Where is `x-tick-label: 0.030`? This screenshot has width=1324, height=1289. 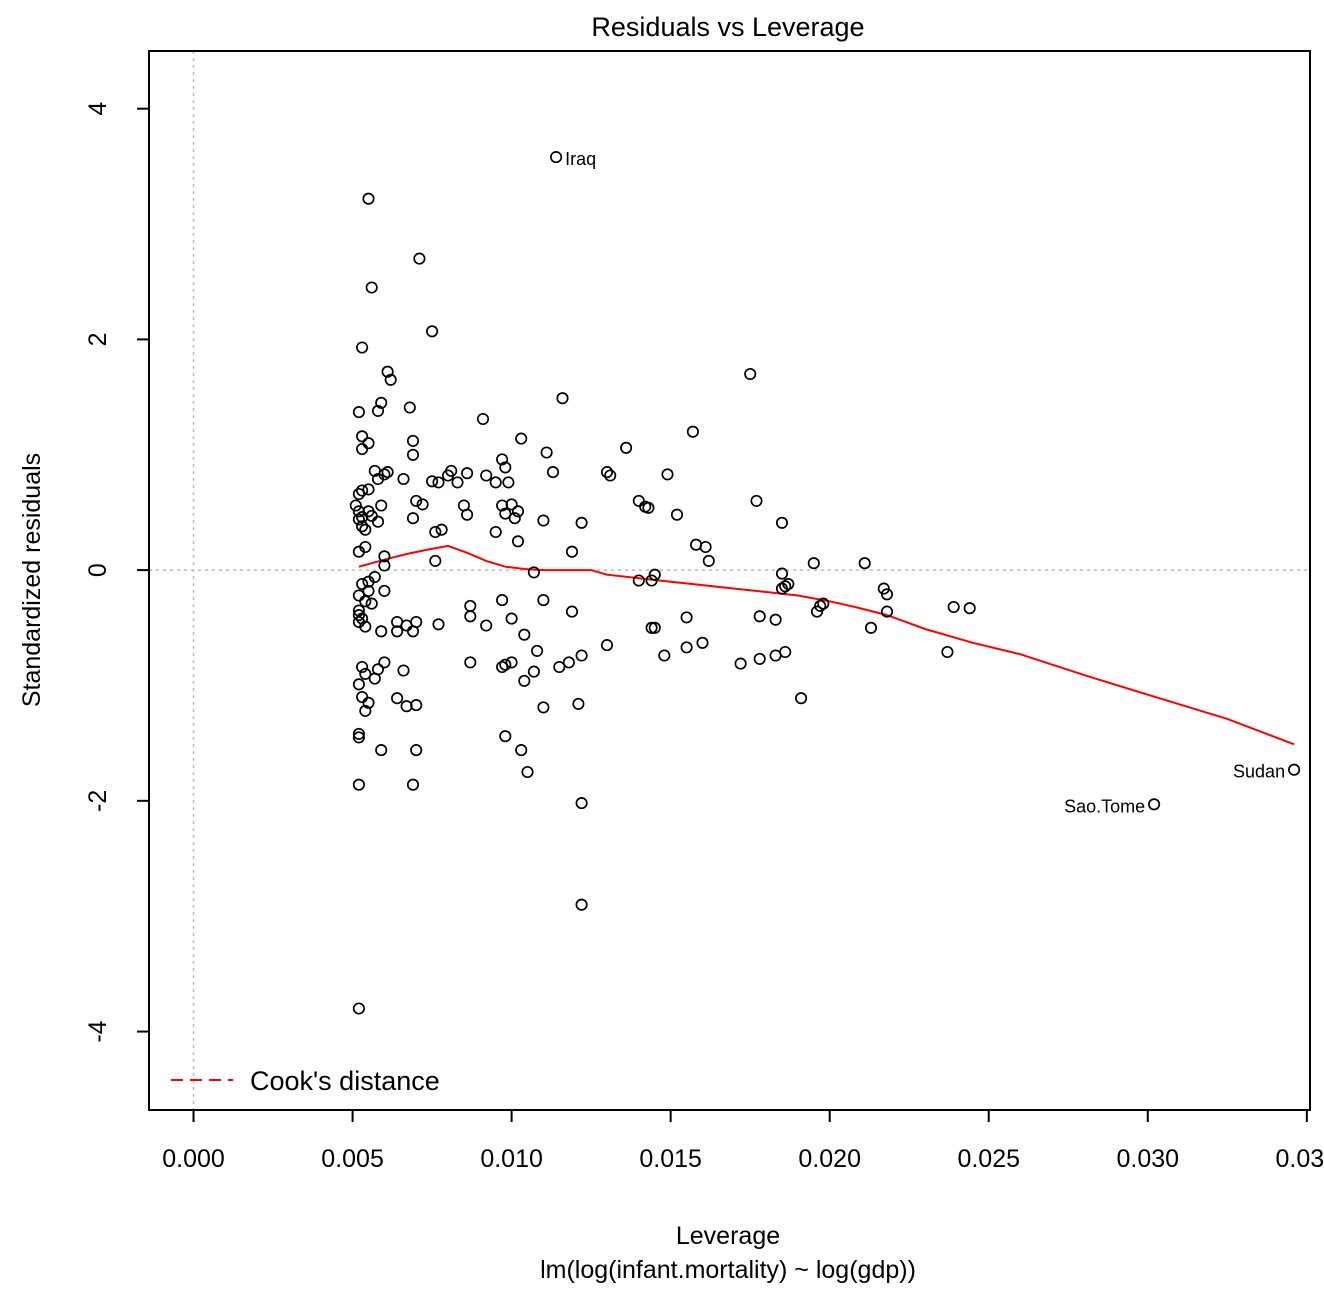
x-tick-label: 0.030 is located at coordinates (1147, 1159).